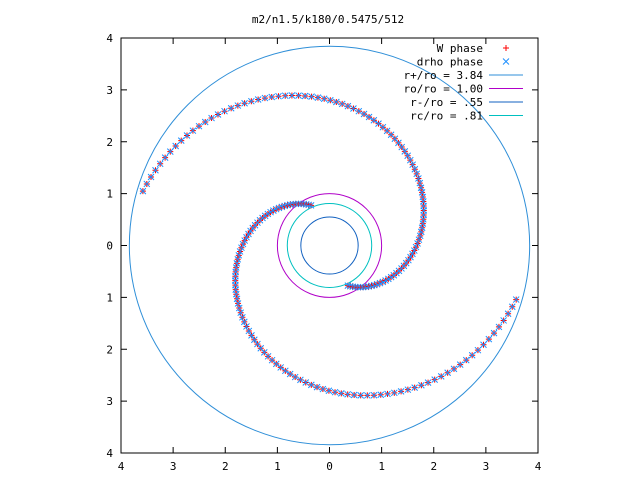 Image resolution: width=640 pixels, height=480 pixels. Describe the element at coordinates (109, 349) in the screenshot. I see `y-tick-label: 2` at that location.